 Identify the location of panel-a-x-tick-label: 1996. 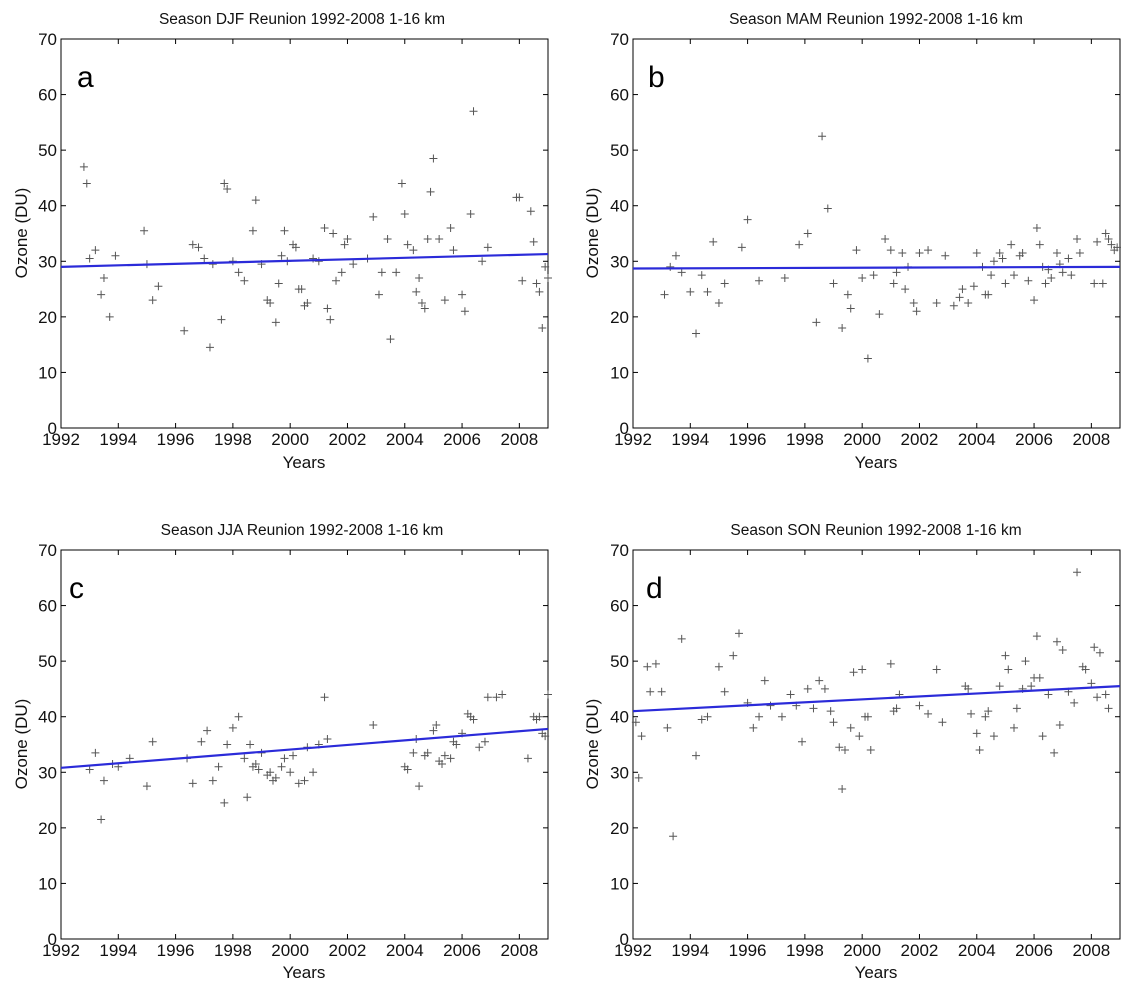
(176, 439).